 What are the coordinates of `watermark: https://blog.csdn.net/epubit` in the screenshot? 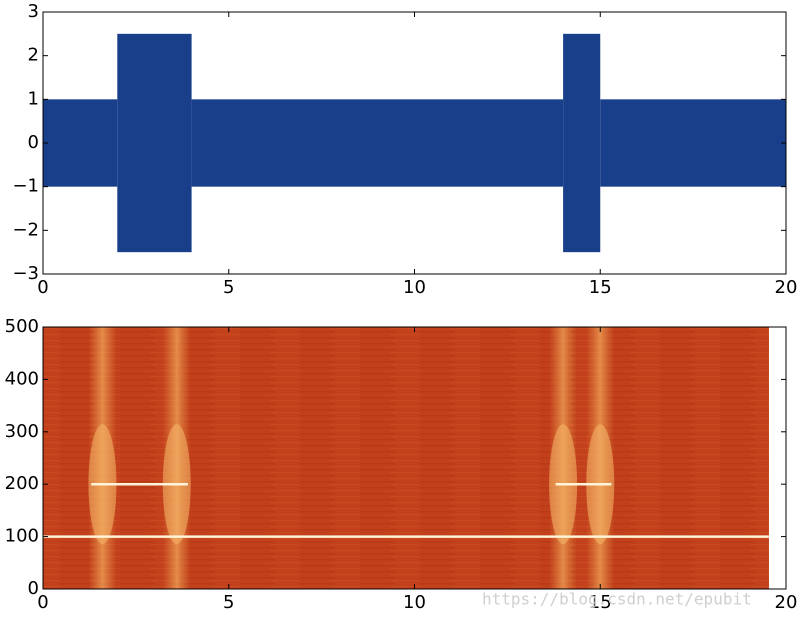 It's located at (617, 599).